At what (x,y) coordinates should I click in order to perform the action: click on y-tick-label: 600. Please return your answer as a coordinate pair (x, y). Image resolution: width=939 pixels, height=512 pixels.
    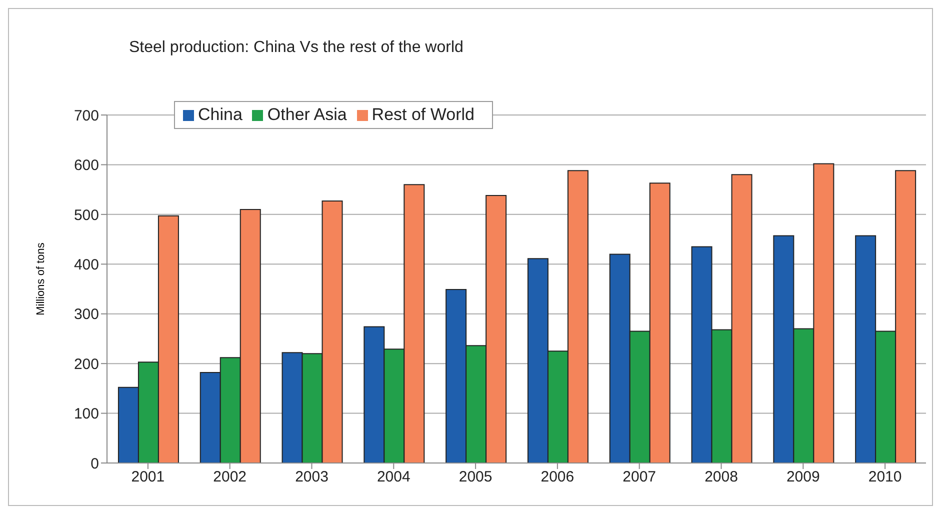
    Looking at the image, I should click on (86, 165).